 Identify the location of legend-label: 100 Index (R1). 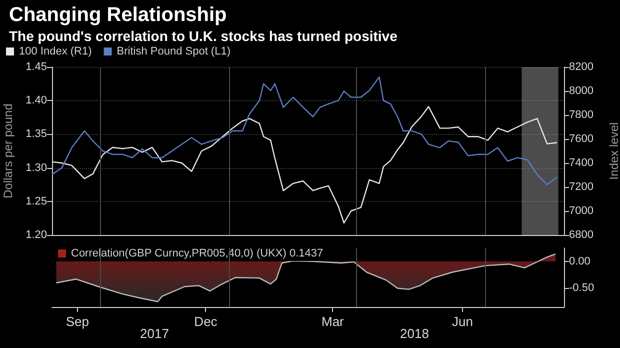
(55, 52).